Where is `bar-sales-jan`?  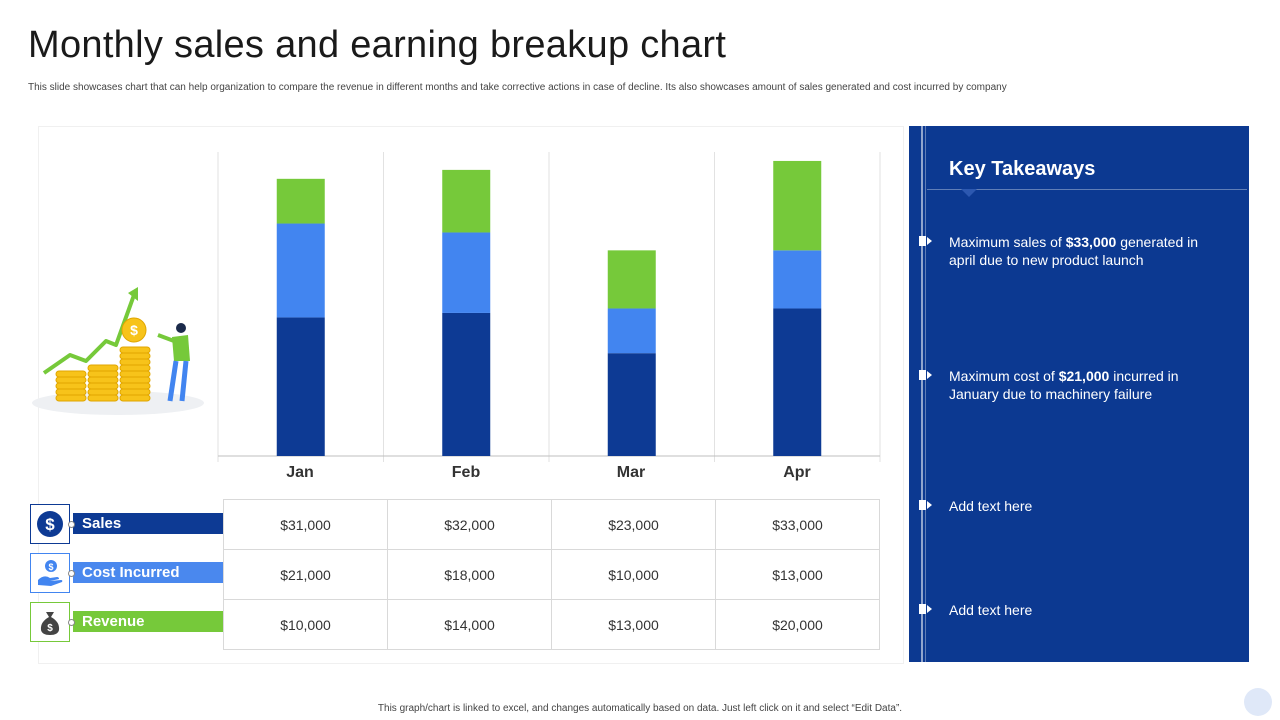 bar-sales-jan is located at coordinates (300, 386).